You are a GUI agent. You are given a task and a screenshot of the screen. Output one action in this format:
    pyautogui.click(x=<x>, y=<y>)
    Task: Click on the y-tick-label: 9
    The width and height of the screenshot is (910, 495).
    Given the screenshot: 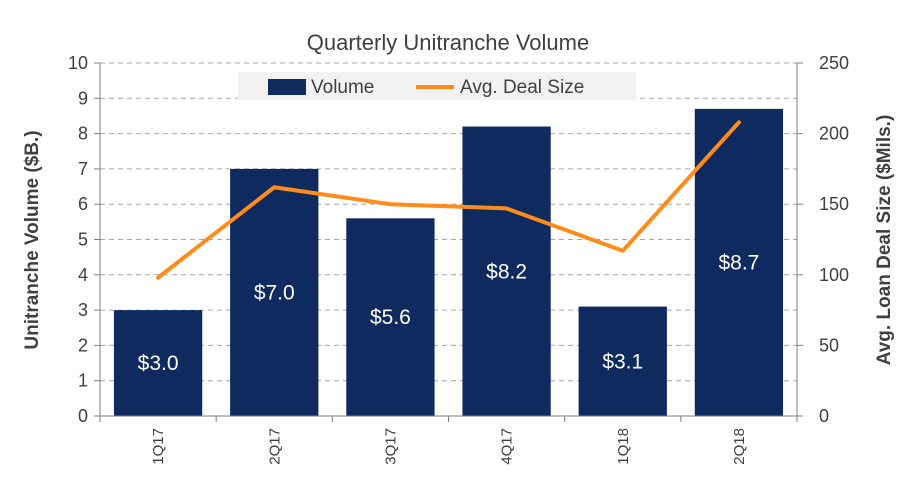 What is the action you would take?
    pyautogui.click(x=83, y=98)
    